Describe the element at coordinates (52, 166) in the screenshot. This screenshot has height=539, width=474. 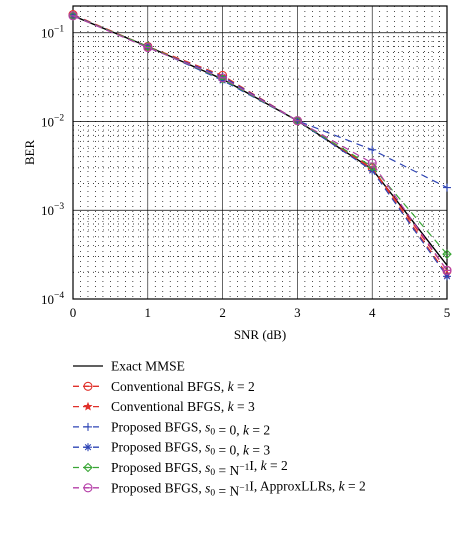
I see `y-tick-labels: 10⁻¹ 10⁻² 10⁻³ 10⁻⁴` at that location.